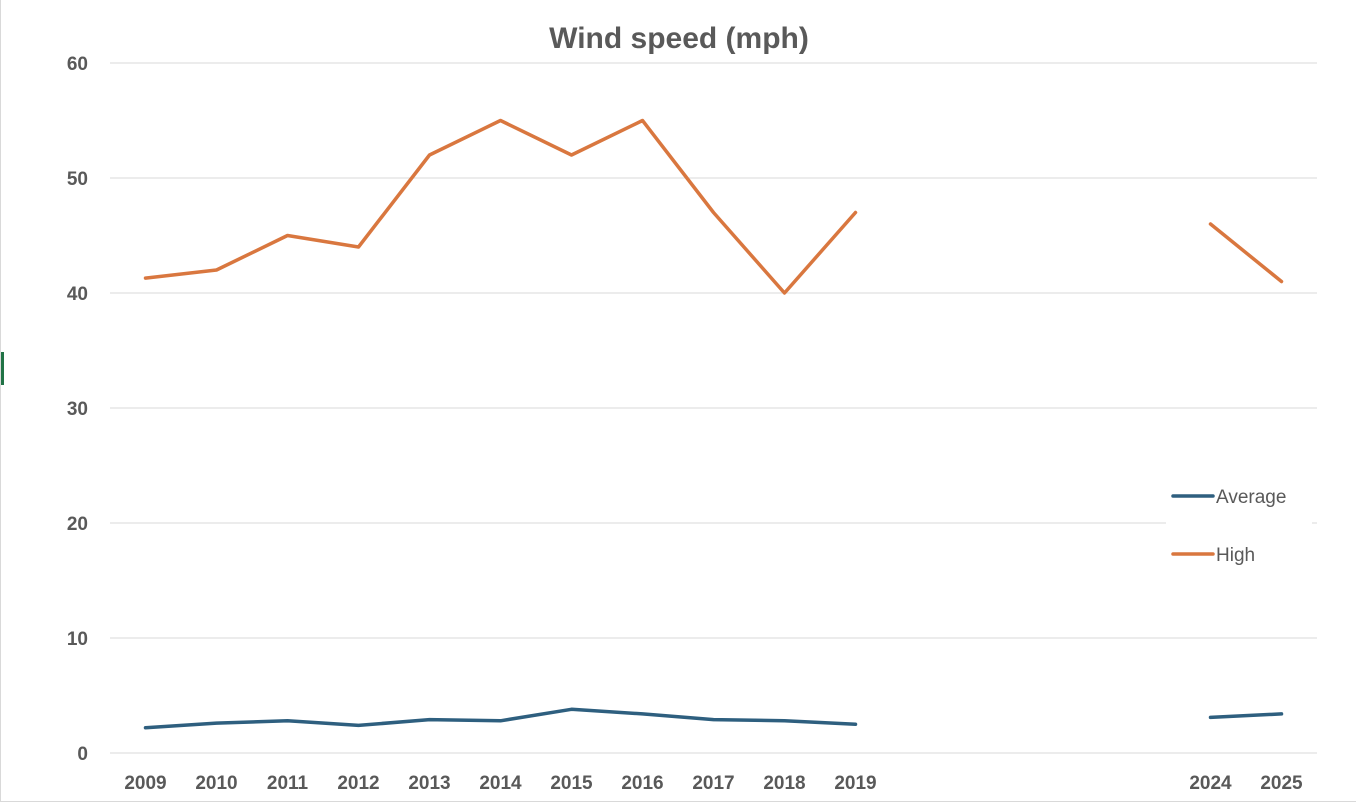 Image resolution: width=1356 pixels, height=802 pixels. What do you see at coordinates (855, 783) in the screenshot?
I see `x-tick-label: 2019` at bounding box center [855, 783].